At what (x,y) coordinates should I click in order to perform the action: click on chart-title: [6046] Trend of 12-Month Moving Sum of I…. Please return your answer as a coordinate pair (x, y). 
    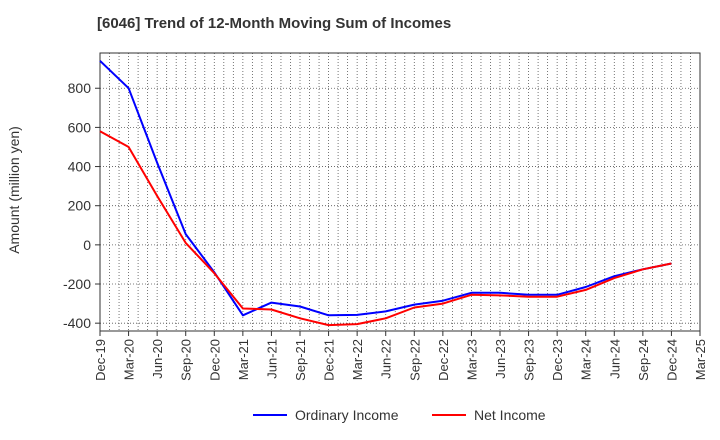
    Looking at the image, I should click on (274, 23).